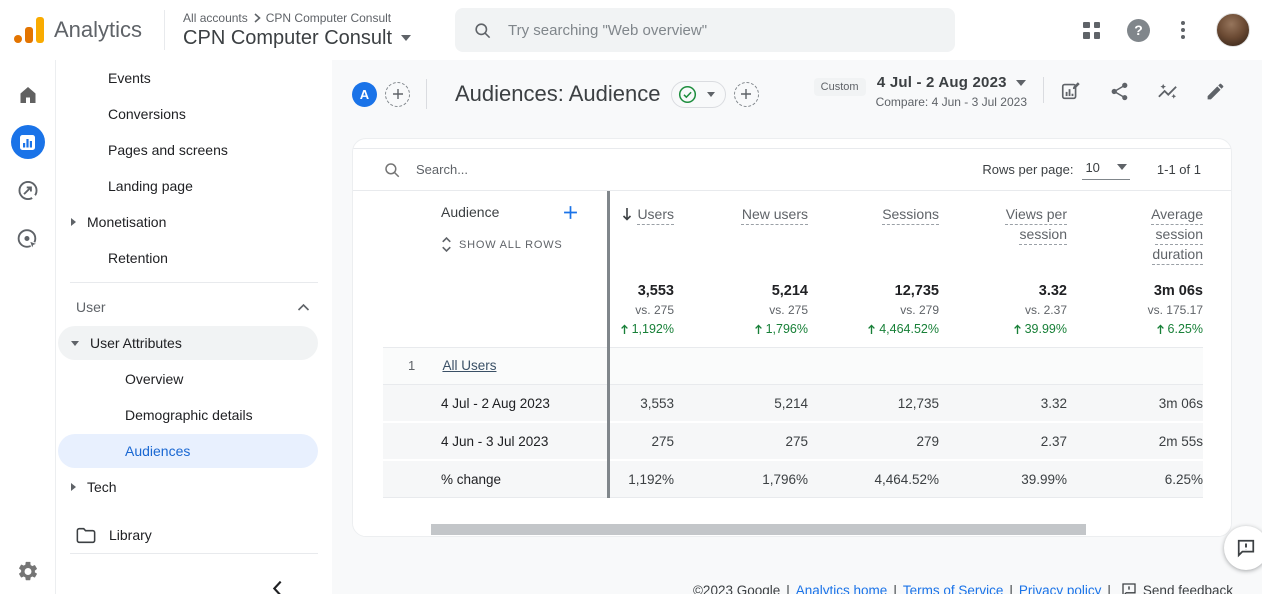 The width and height of the screenshot is (1262, 594). What do you see at coordinates (951, 82) in the screenshot?
I see `date-range-picker: 4 Jul - 2 Aug 2023` at bounding box center [951, 82].